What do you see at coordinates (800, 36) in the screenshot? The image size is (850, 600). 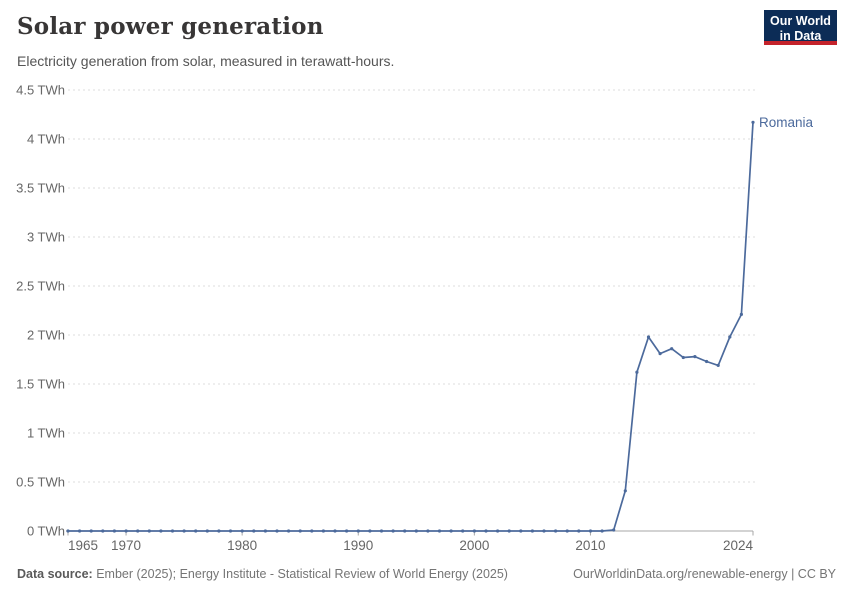 I see `owid-logo-line2: in Data` at bounding box center [800, 36].